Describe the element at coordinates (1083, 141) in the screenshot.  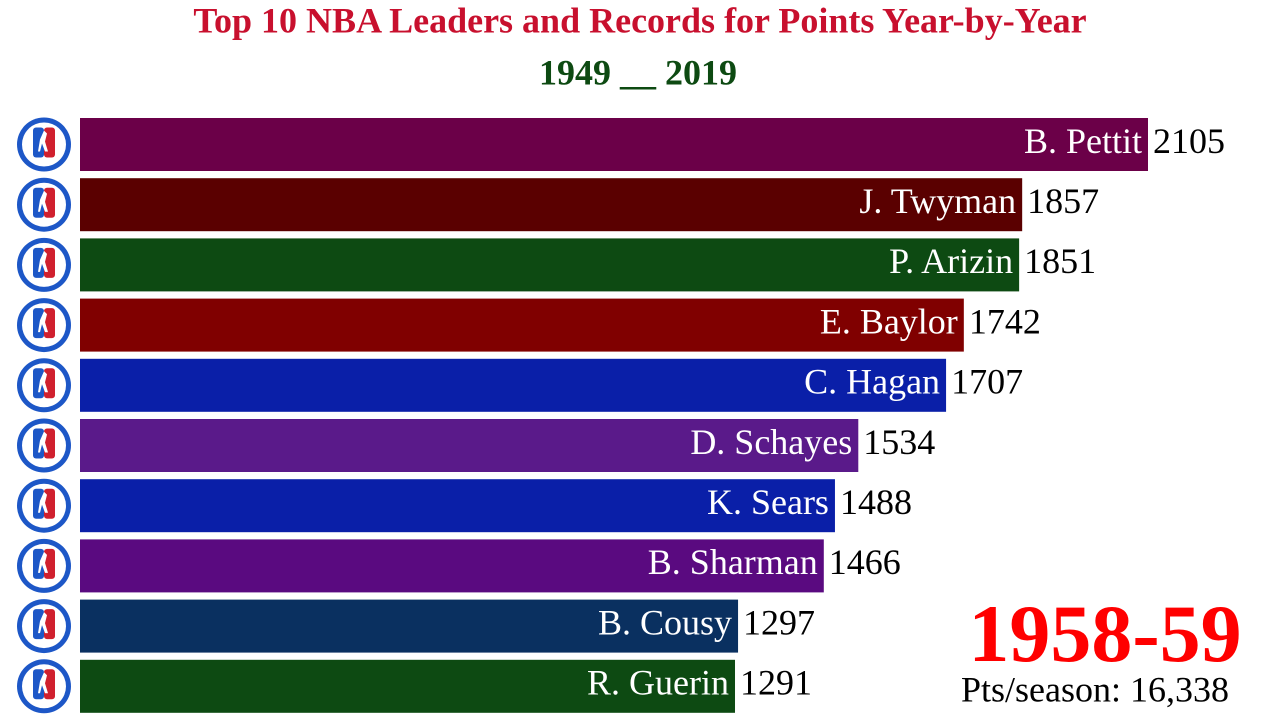
I see `bar-label: B. Pettit` at that location.